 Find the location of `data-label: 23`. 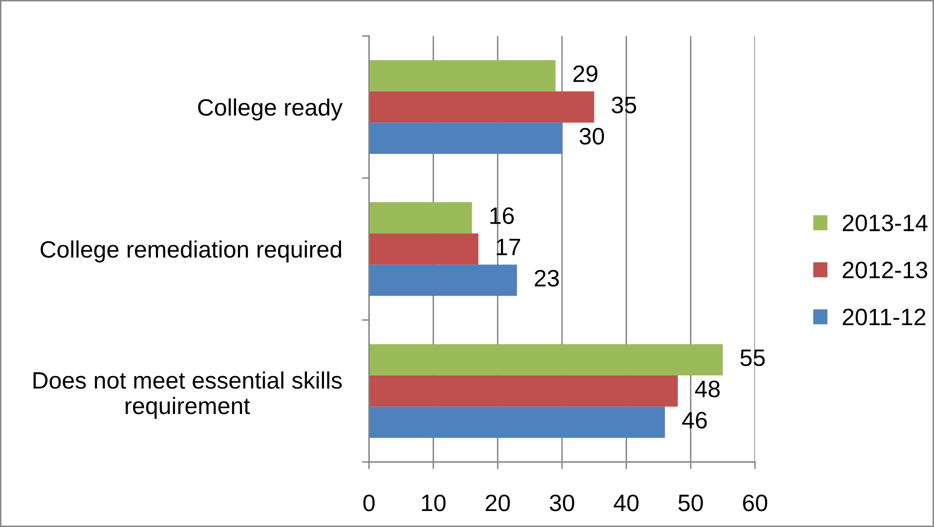

data-label: 23 is located at coordinates (546, 278).